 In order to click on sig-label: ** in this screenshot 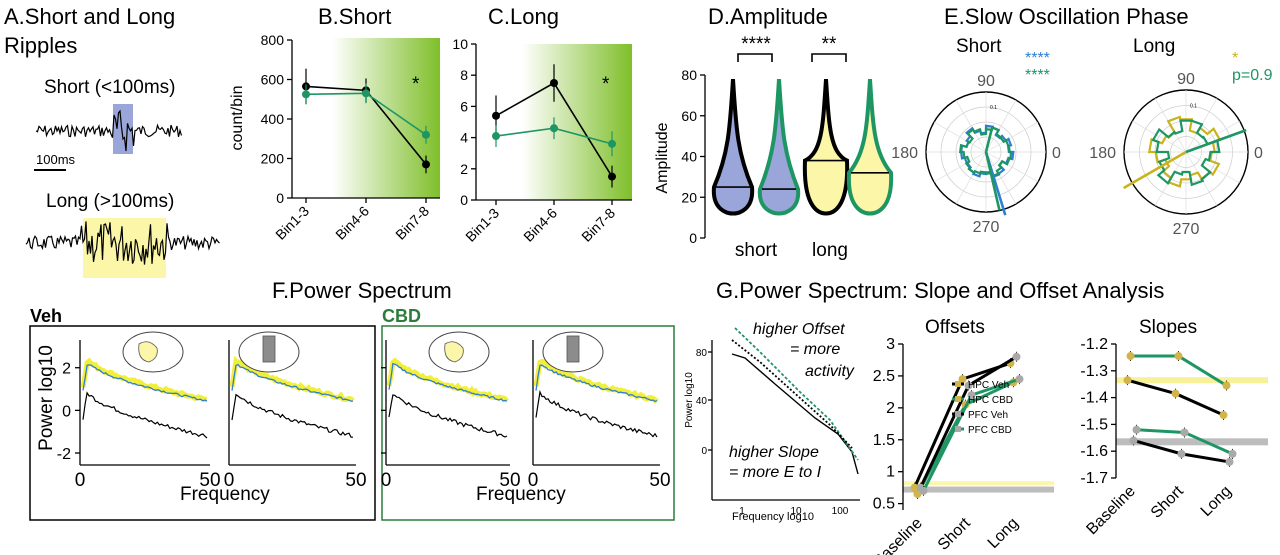, I will do `click(829, 44)`.